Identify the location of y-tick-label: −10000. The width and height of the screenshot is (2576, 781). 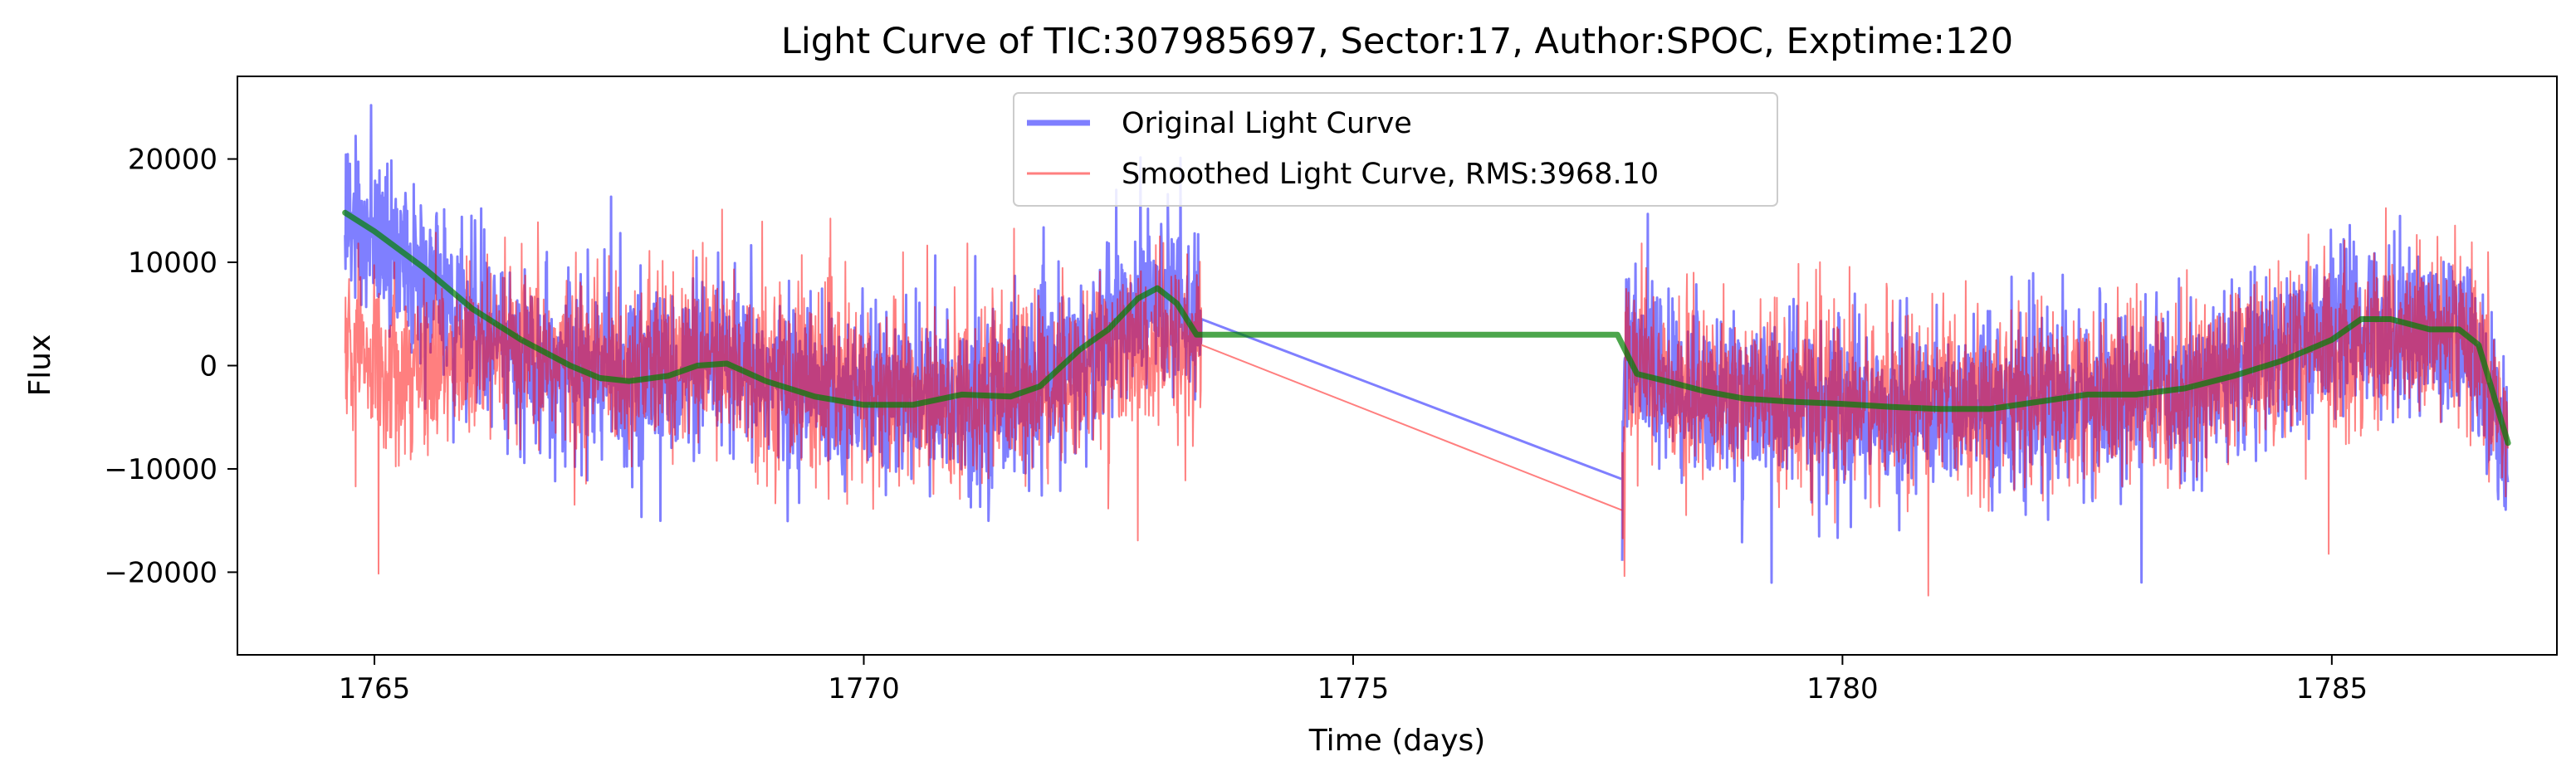
(161, 469).